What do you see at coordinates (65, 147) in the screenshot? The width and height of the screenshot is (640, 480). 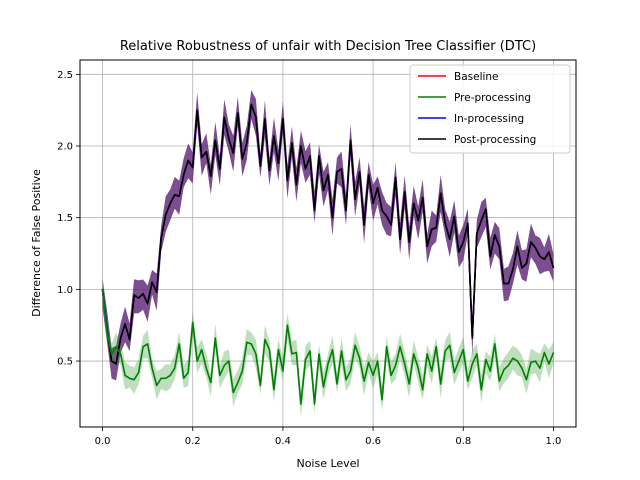 I see `y-tick-label: 2.0` at bounding box center [65, 147].